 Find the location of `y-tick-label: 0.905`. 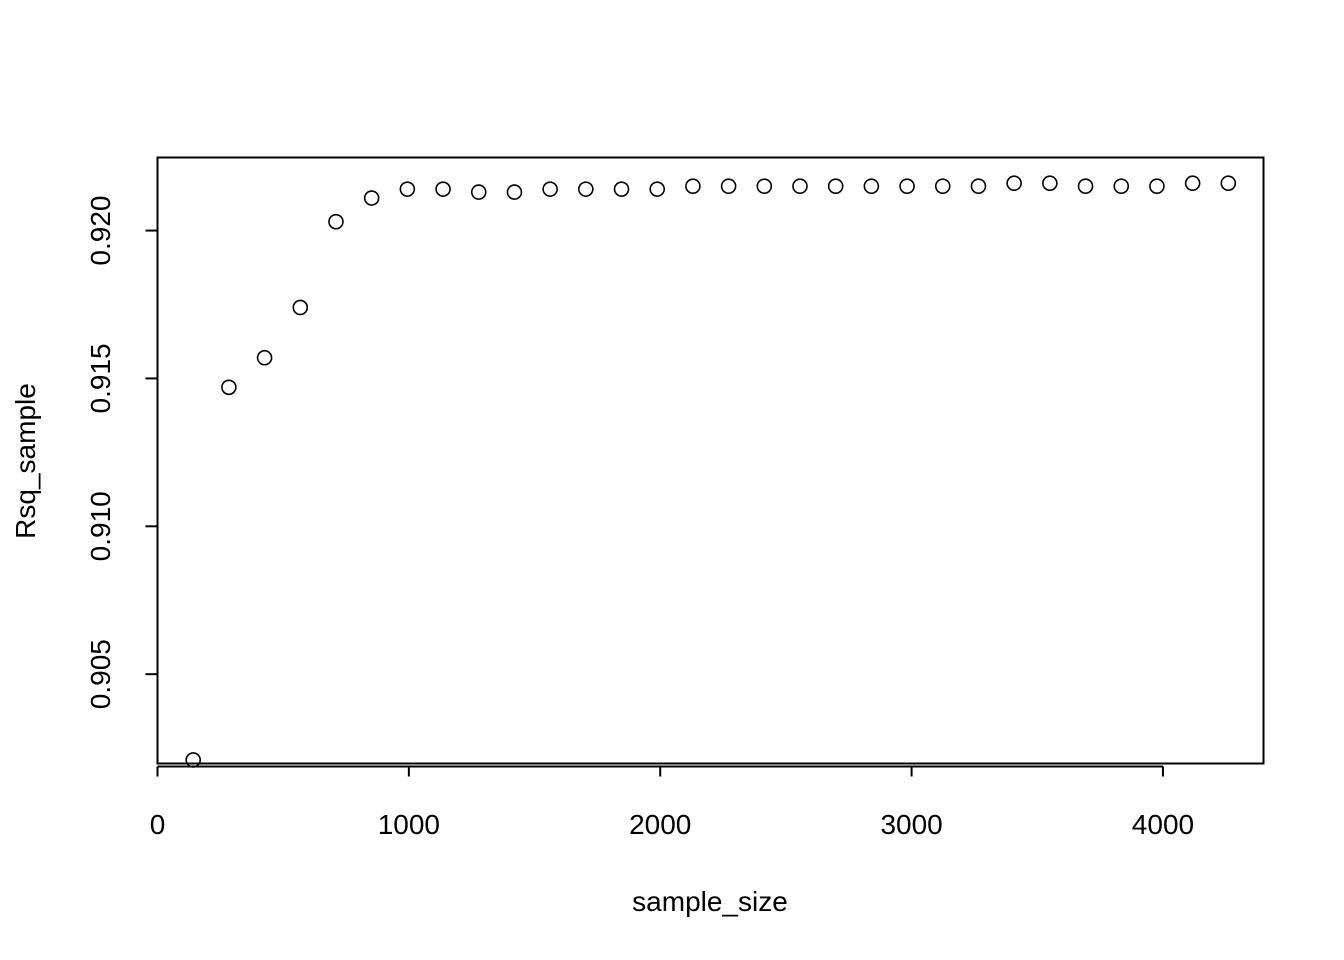

y-tick-label: 0.905 is located at coordinates (100, 674).